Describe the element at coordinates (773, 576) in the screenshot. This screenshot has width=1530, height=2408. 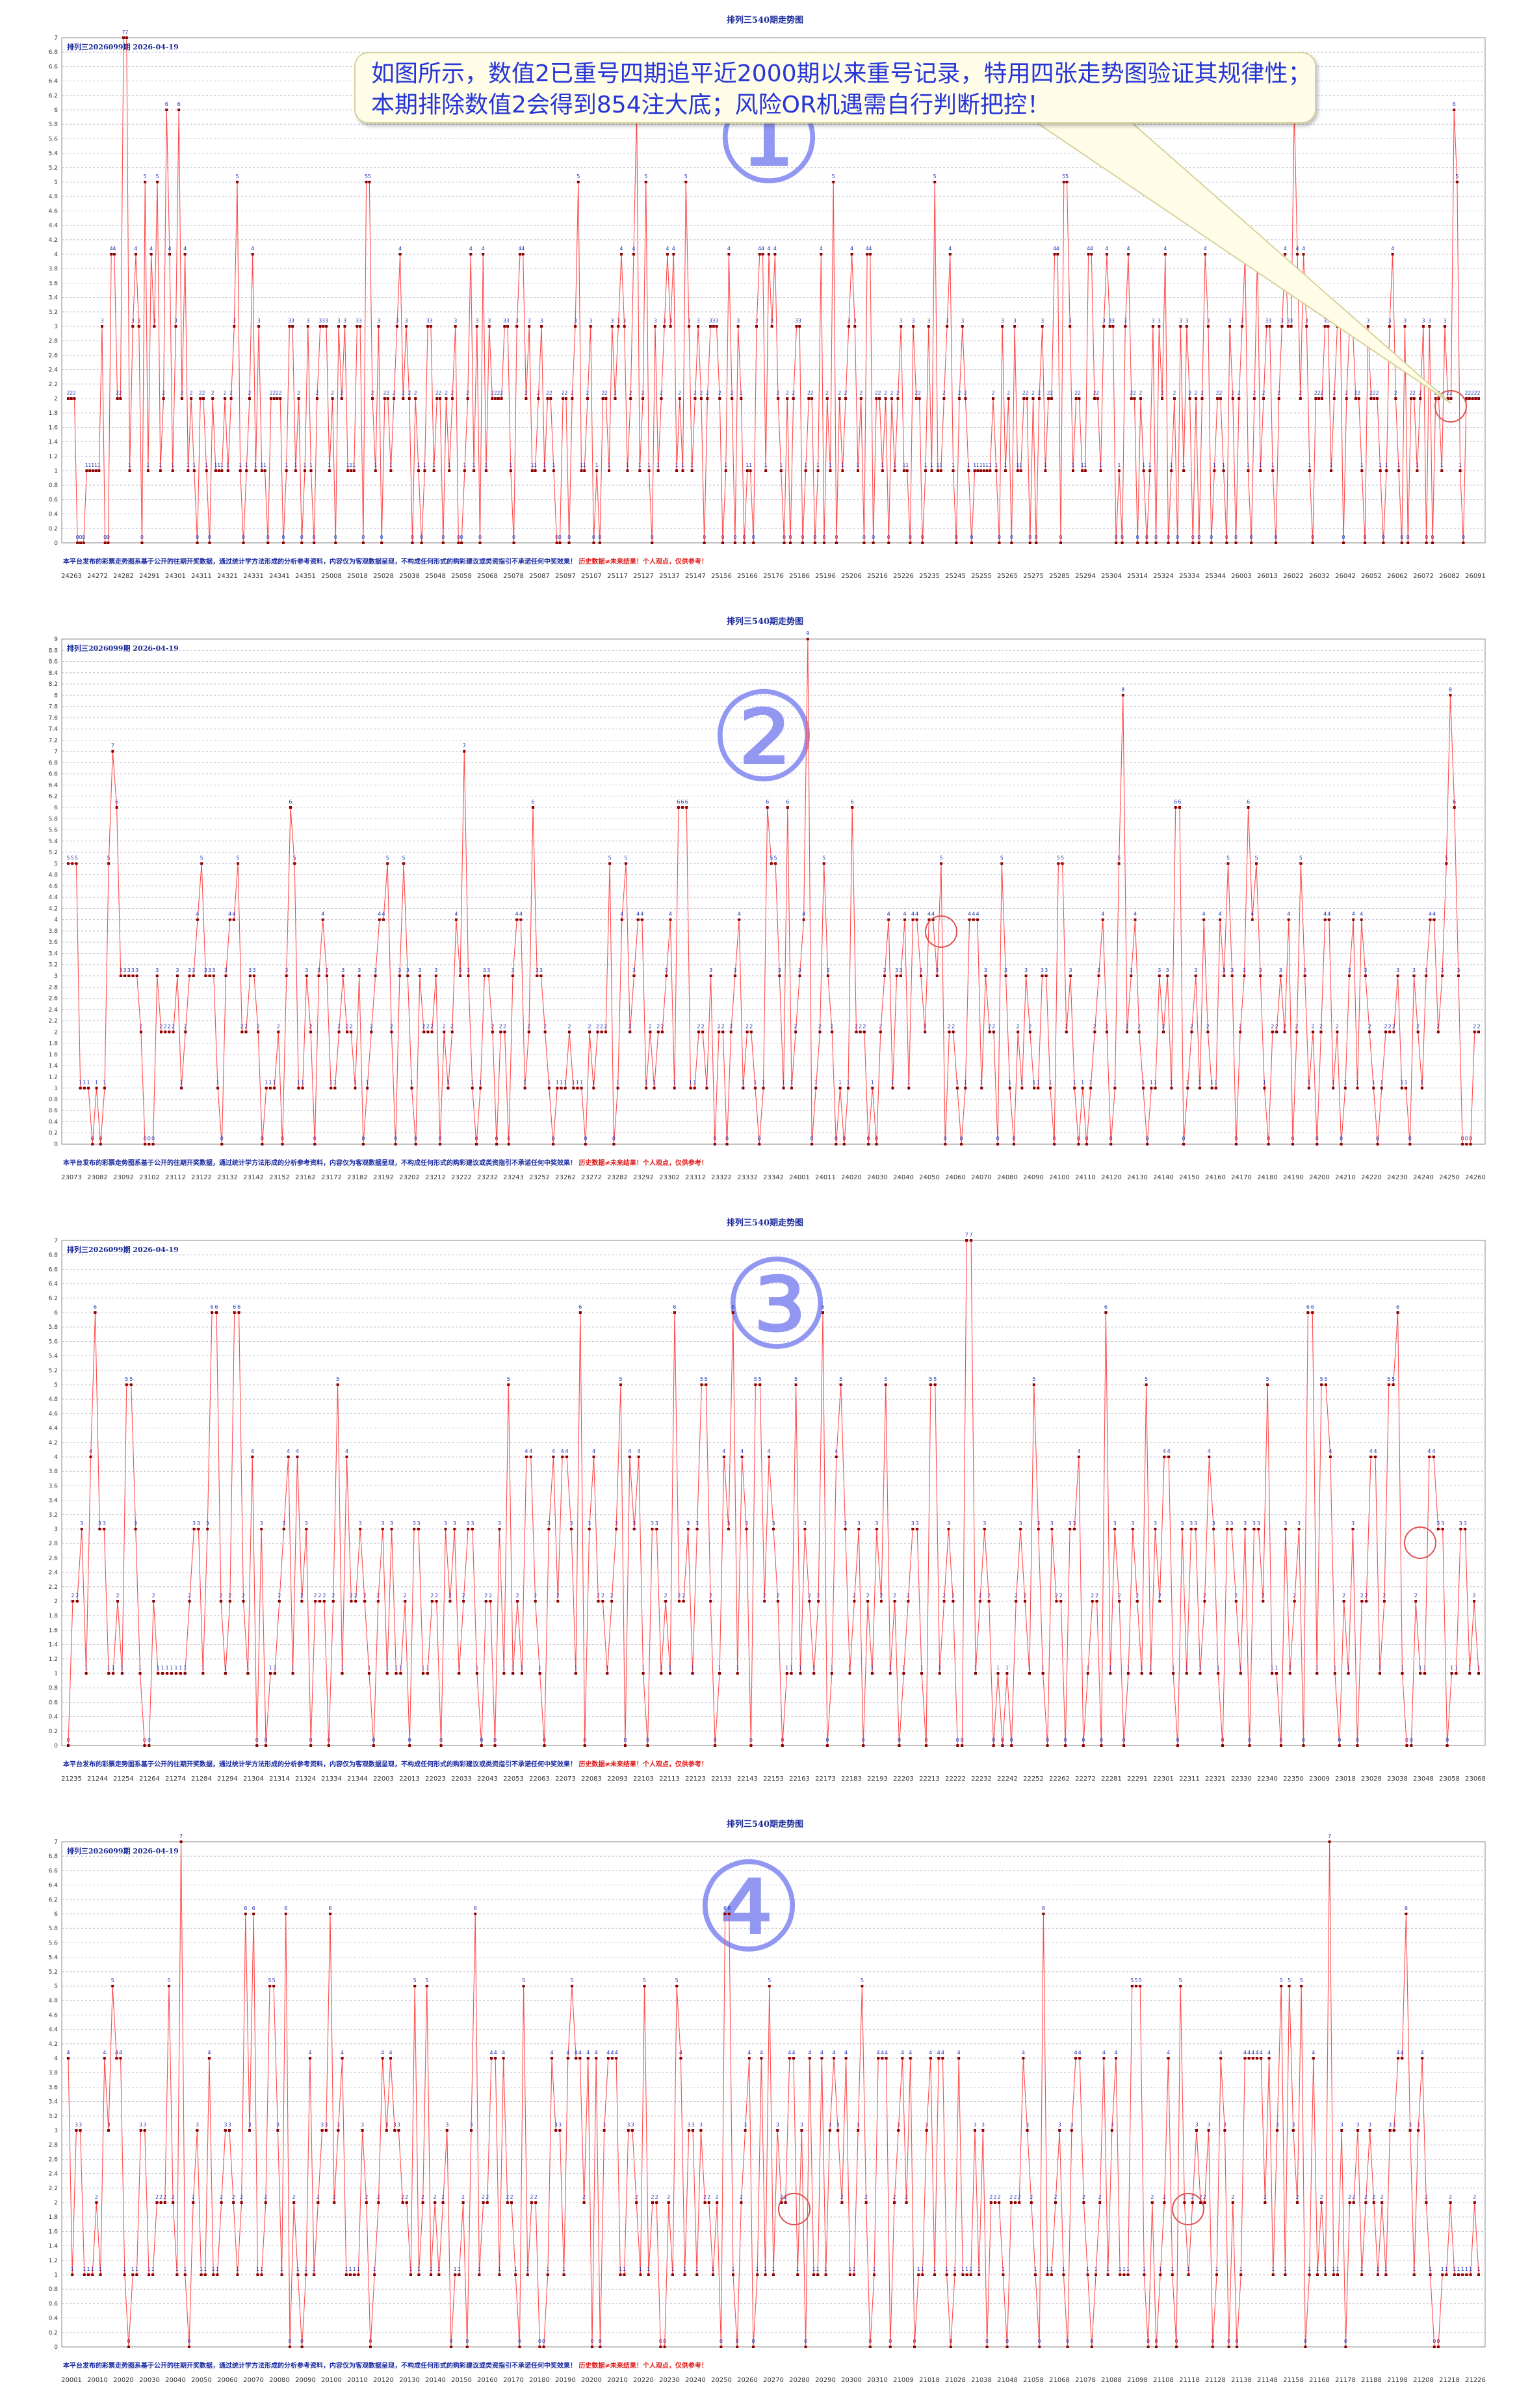
I see `x-tick-label: 25176` at that location.